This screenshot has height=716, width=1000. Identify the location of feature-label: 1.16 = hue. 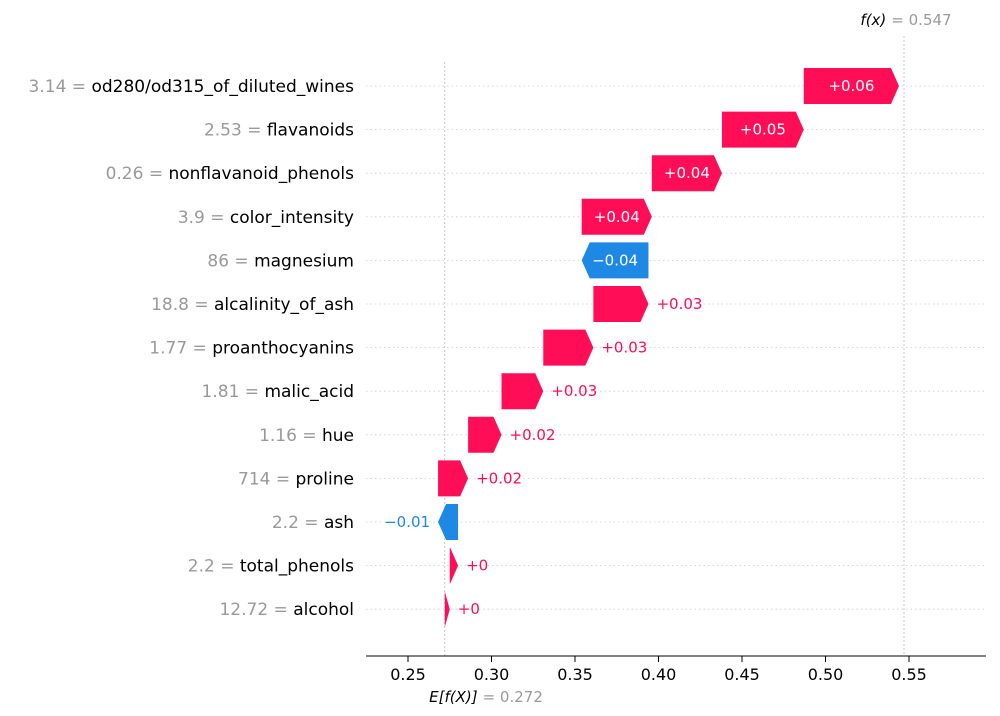
(306, 436).